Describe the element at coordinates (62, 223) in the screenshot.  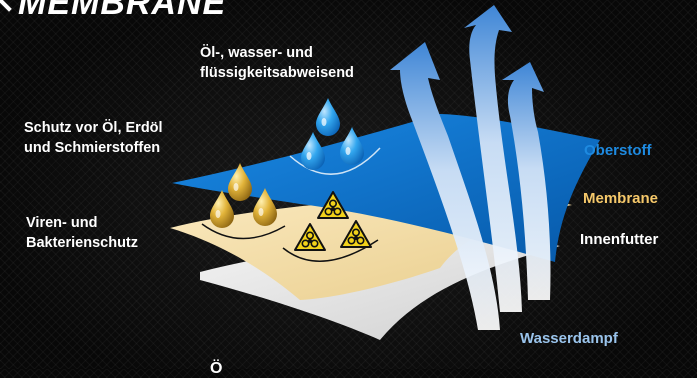
I see `virus-protection-callout-line: Viren- und` at that location.